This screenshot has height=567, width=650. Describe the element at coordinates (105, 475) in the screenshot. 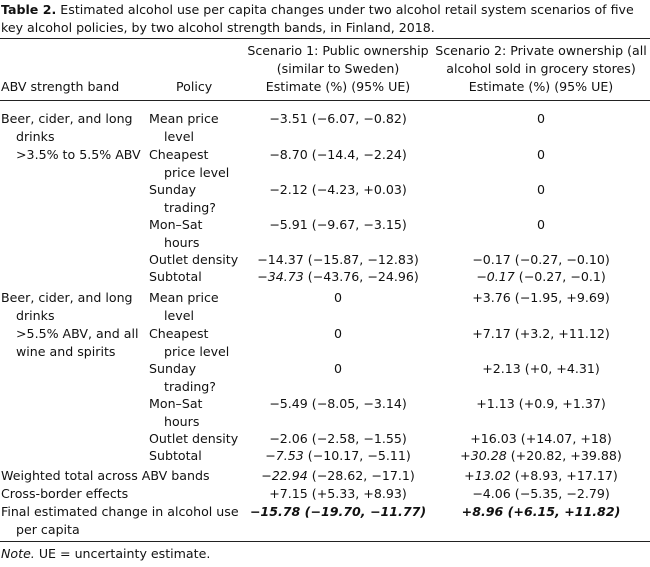

I see `weighted-total-label: Weighted total across ABV bands` at that location.